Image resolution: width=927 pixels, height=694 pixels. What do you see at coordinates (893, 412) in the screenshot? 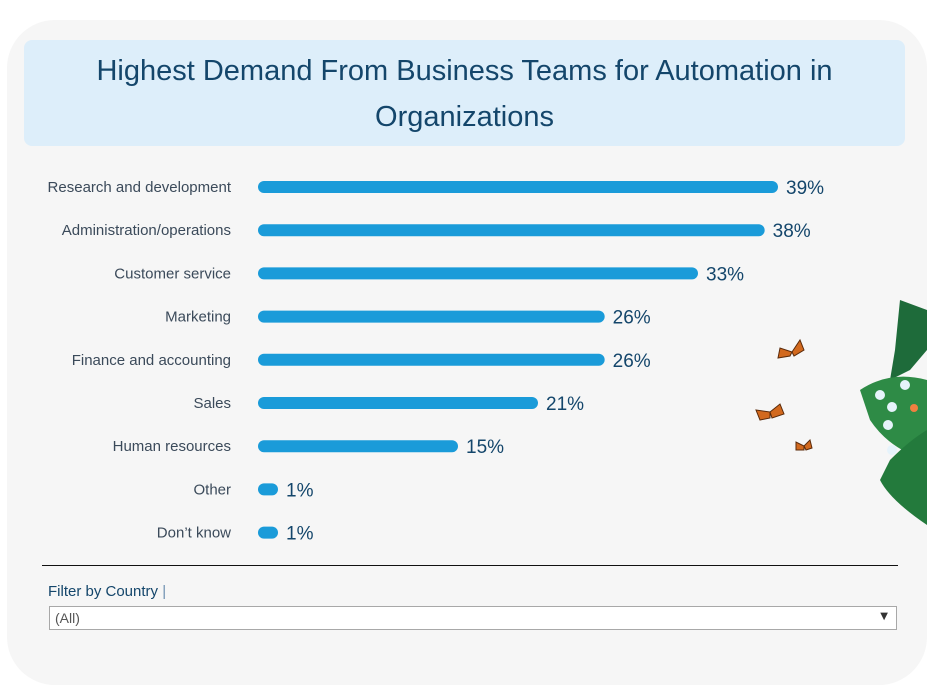
I see `plant-icon` at bounding box center [893, 412].